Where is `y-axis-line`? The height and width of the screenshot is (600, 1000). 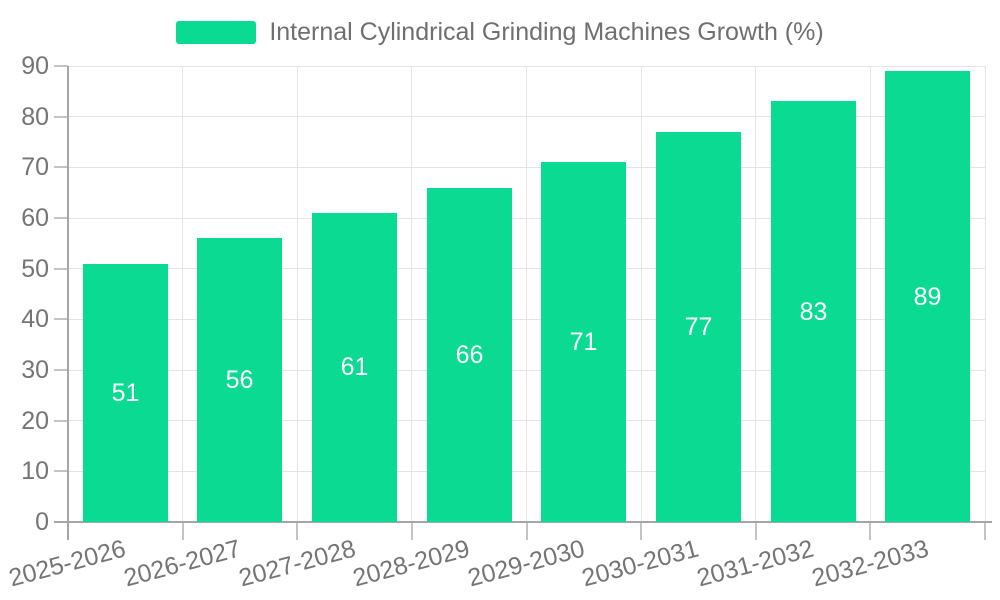 y-axis-line is located at coordinates (68, 303).